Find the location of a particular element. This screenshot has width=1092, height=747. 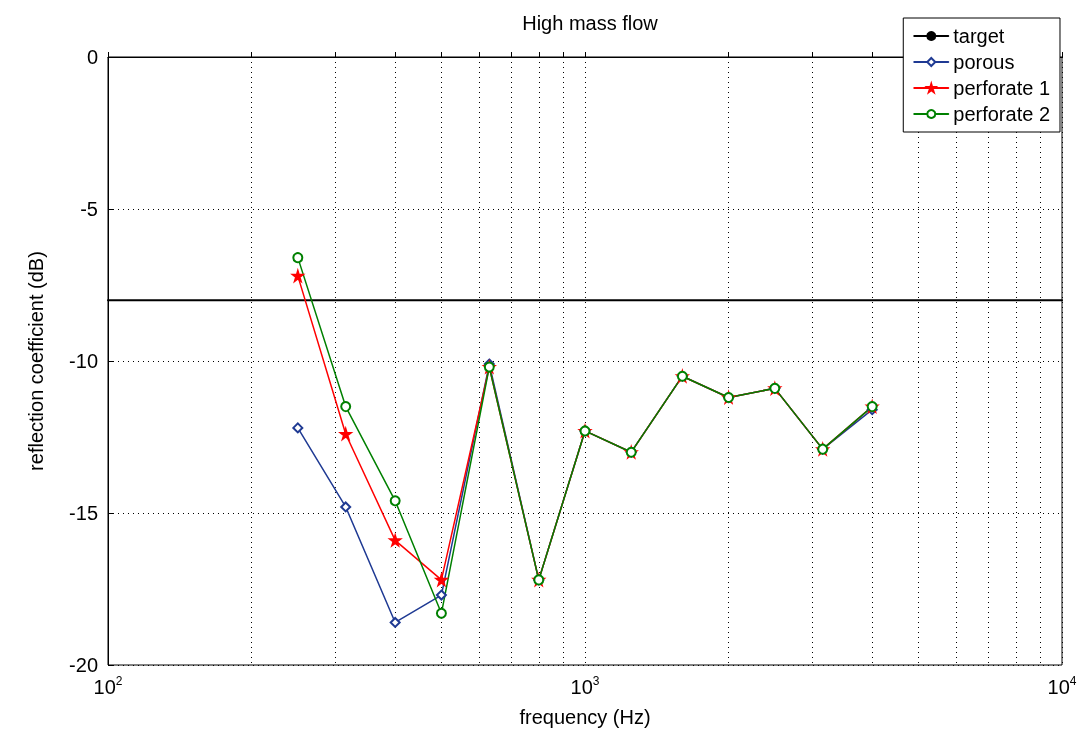

legend-label: perforate 1 is located at coordinates (1002, 88).